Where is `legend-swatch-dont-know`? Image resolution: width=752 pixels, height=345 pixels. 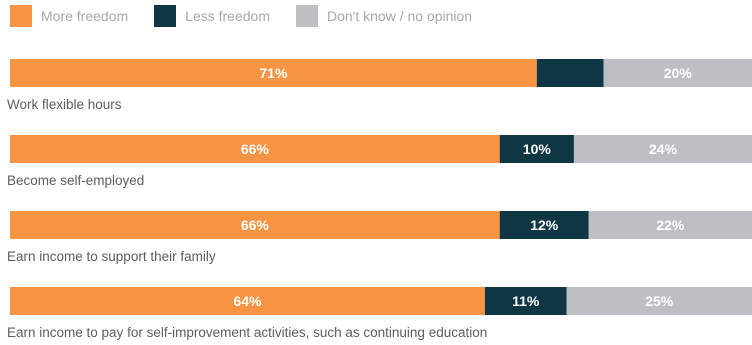 legend-swatch-dont-know is located at coordinates (306, 16).